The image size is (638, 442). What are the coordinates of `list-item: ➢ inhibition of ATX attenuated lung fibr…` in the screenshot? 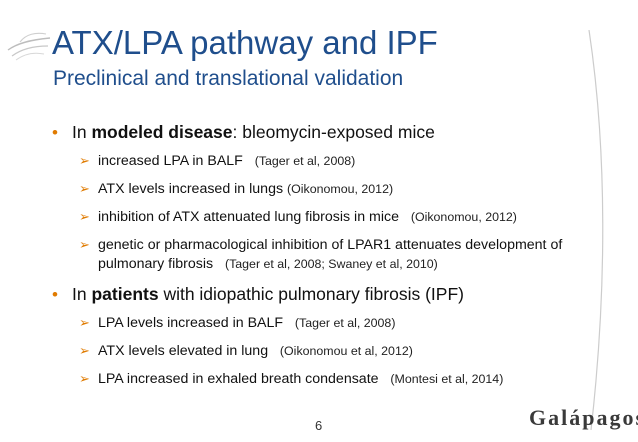 It's located at (298, 217).